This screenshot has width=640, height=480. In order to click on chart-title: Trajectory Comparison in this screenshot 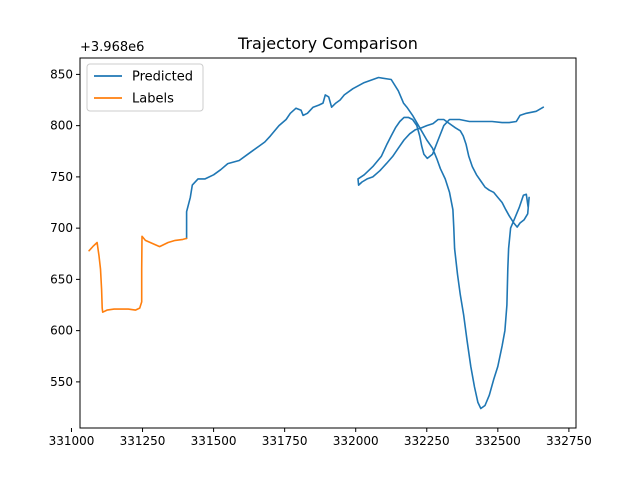, I will do `click(327, 43)`.